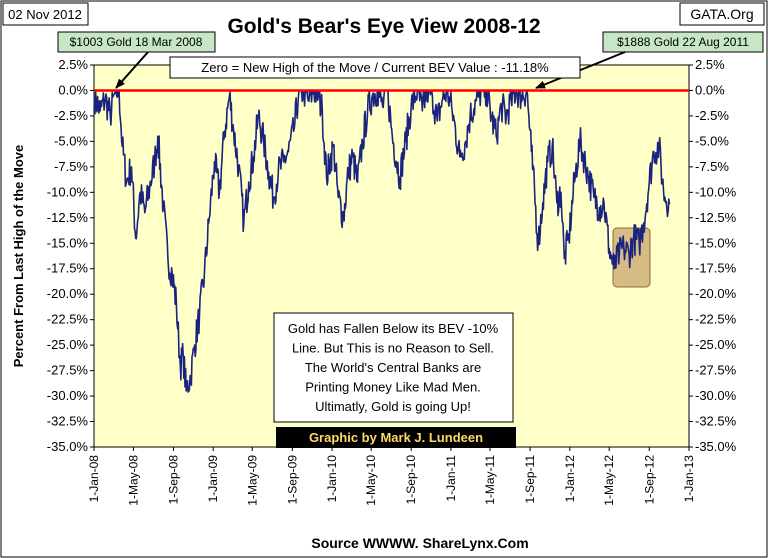 Image resolution: width=768 pixels, height=558 pixels. I want to click on y-tick-label-right: -2.5%, so click(712, 115).